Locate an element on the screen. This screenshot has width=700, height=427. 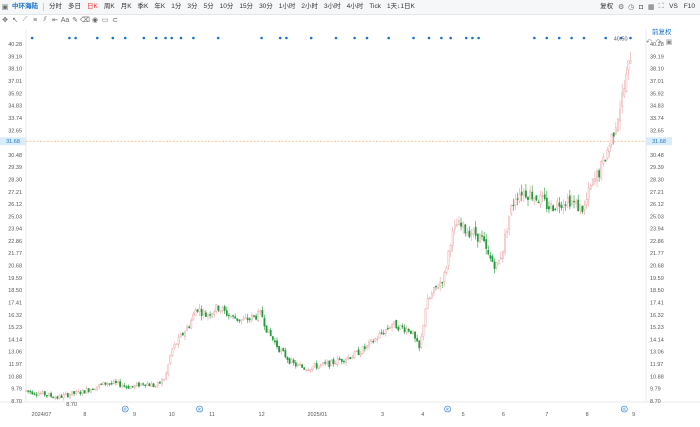
text-icon: Aa is located at coordinates (65, 20).